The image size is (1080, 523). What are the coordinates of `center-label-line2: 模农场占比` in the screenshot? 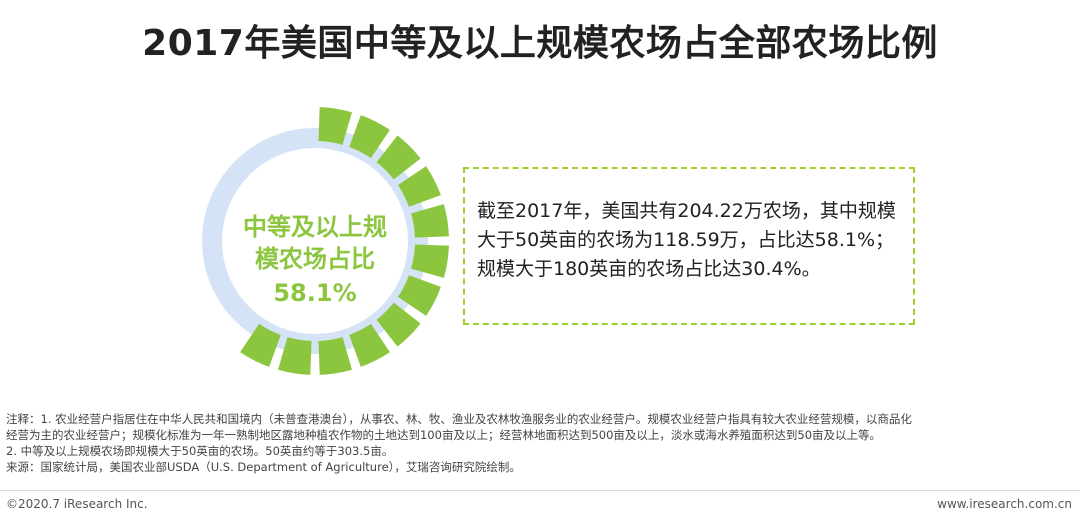 It's located at (315, 259).